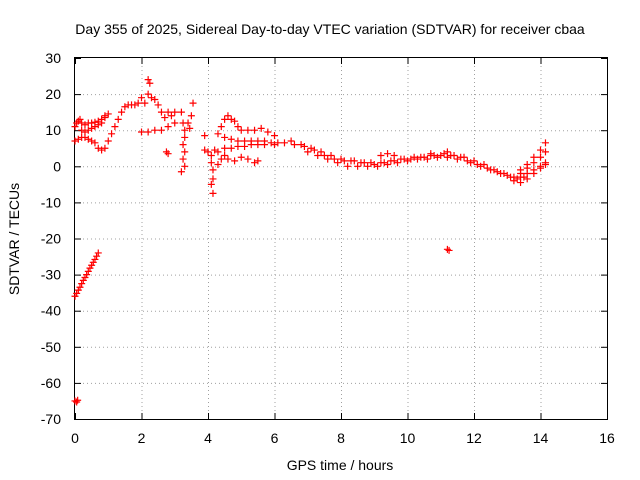  Describe the element at coordinates (142, 438) in the screenshot. I see `x-tick-label: 2` at that location.